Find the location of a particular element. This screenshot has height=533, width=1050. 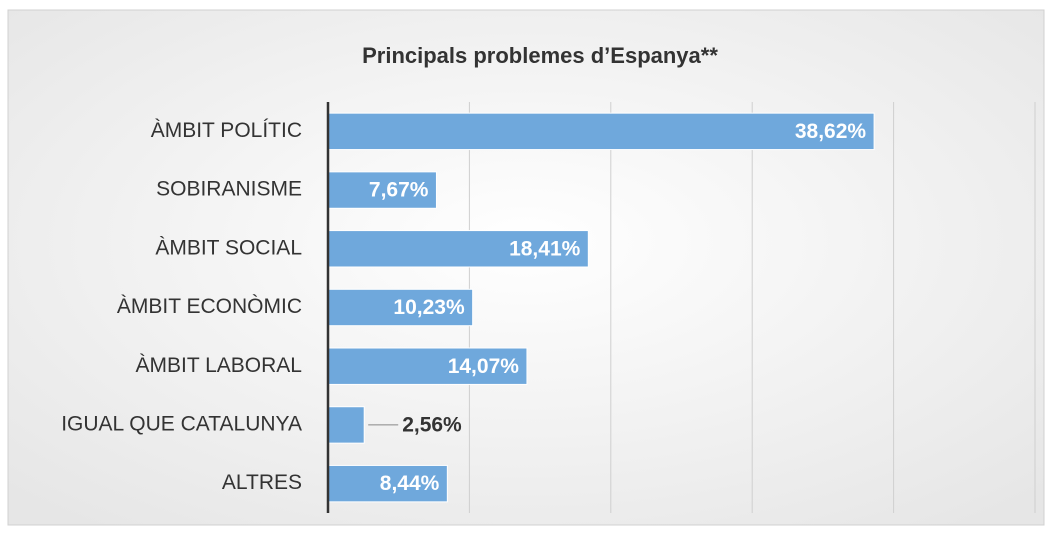

data-label: 2,56% is located at coordinates (432, 424).